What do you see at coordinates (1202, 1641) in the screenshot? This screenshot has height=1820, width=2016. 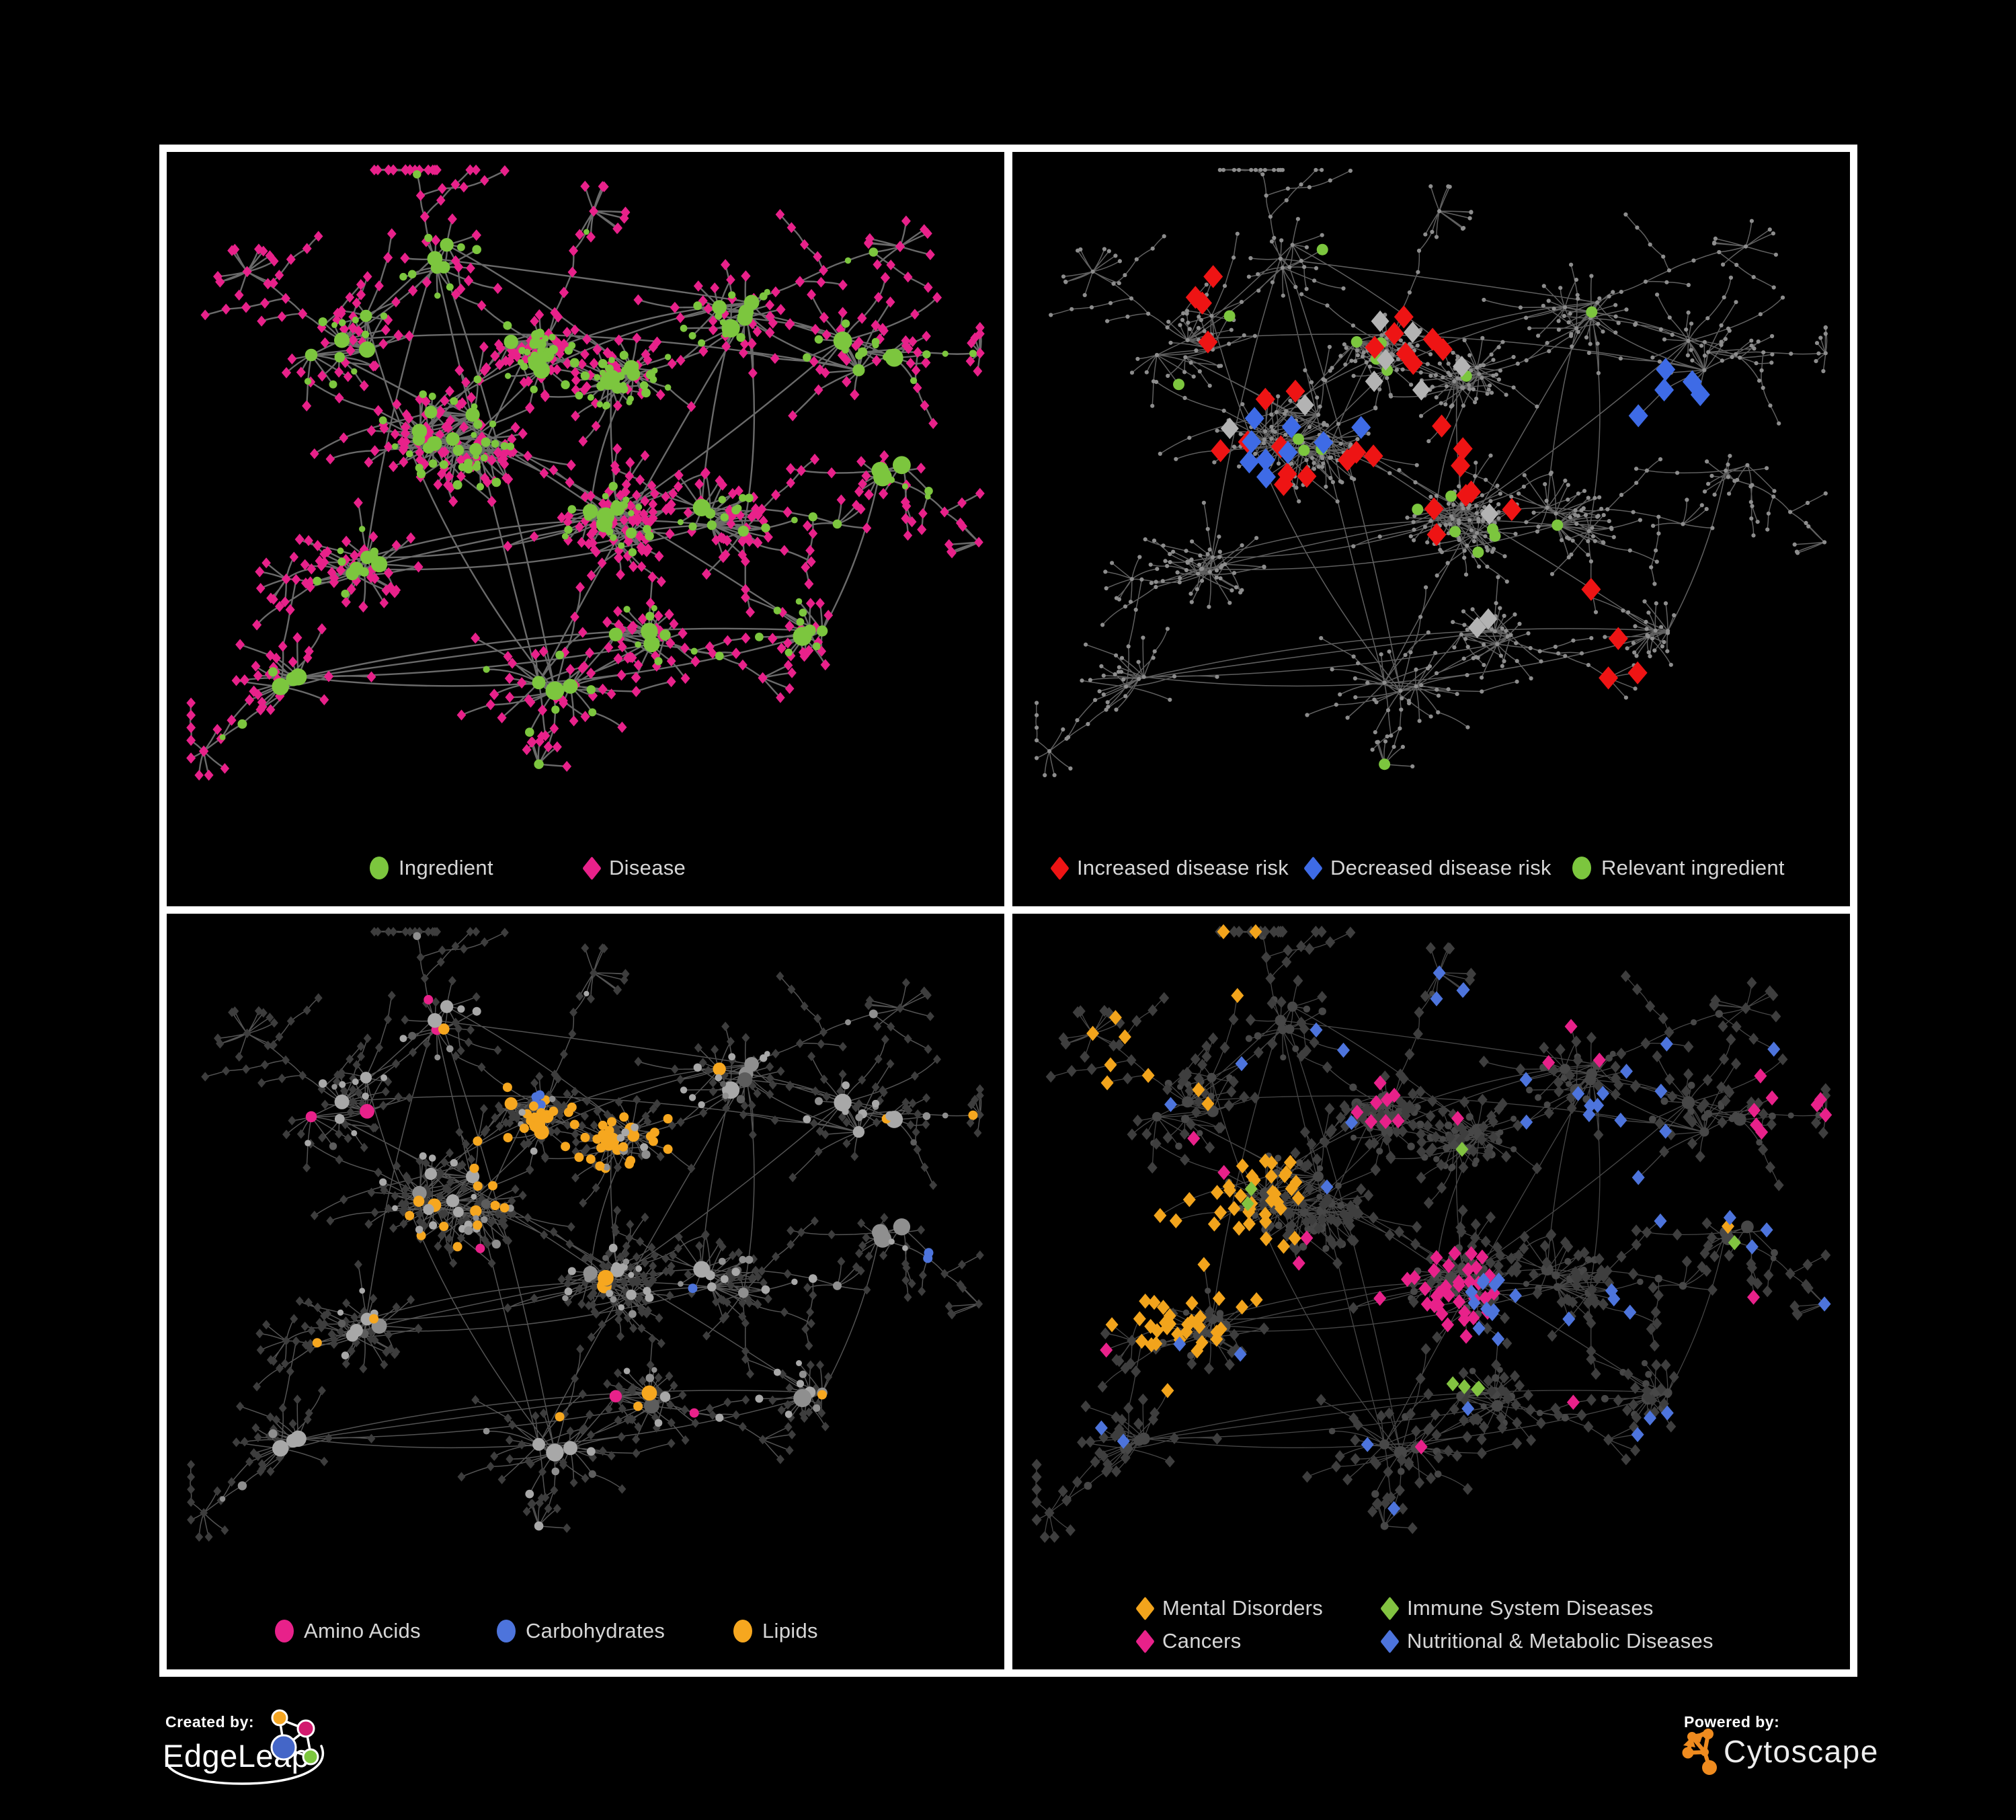 I see `legend-label-cancers: Cancers` at bounding box center [1202, 1641].